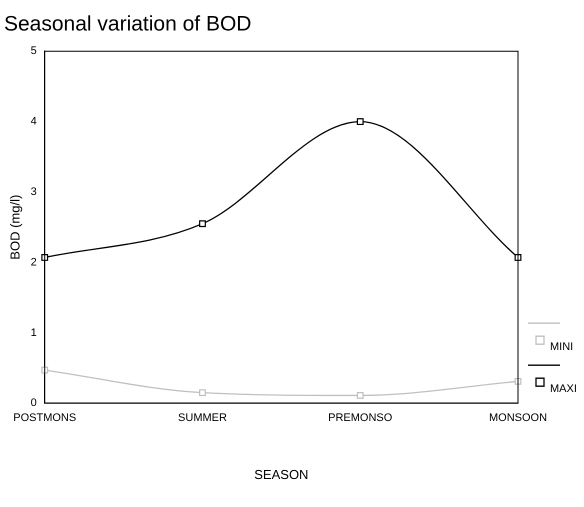 The image size is (584, 507). I want to click on y-tick-label: 5, so click(33, 51).